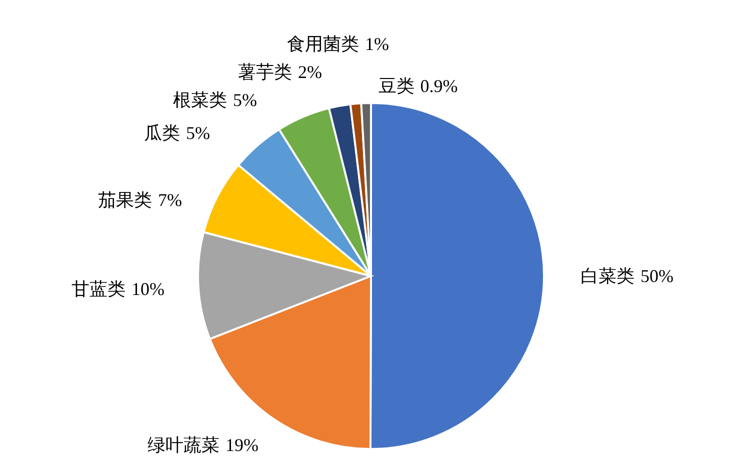 This screenshot has width=749, height=464. Describe the element at coordinates (323, 44) in the screenshot. I see `slice-label: 食用菌类` at that location.